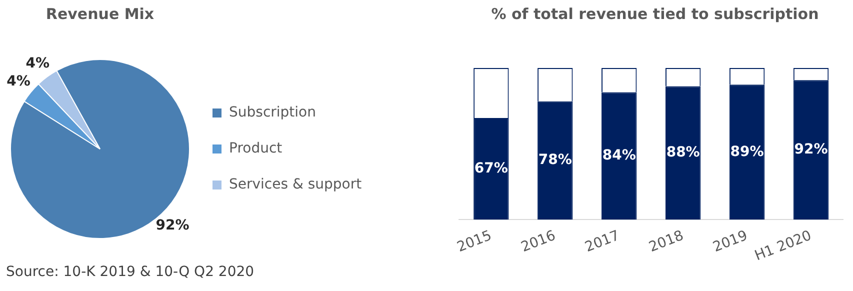 This screenshot has width=853, height=291. I want to click on x-tick-label: 2018, so click(666, 242).